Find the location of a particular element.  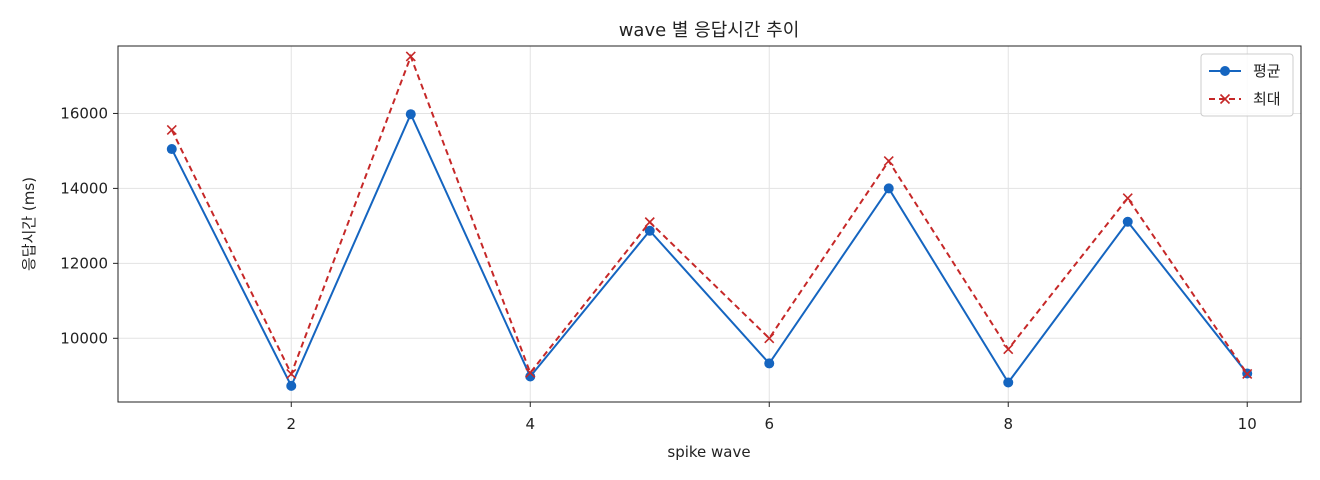

x-axis-label: spike wave is located at coordinates (708, 452).